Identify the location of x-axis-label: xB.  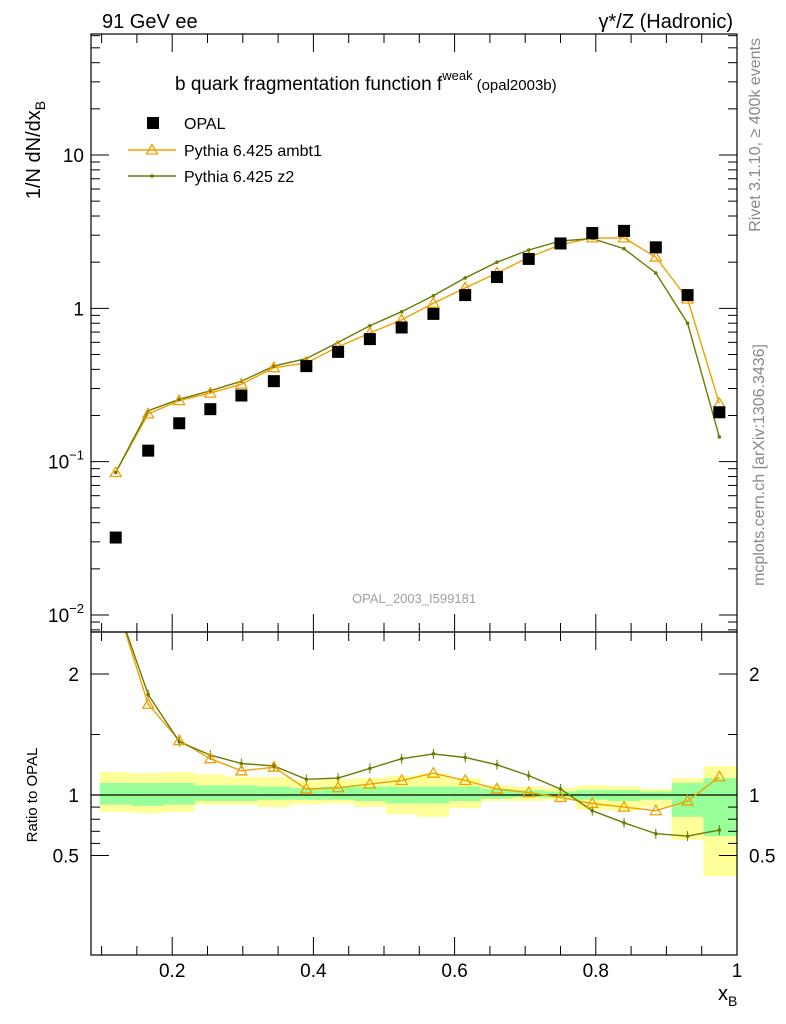
(727, 996).